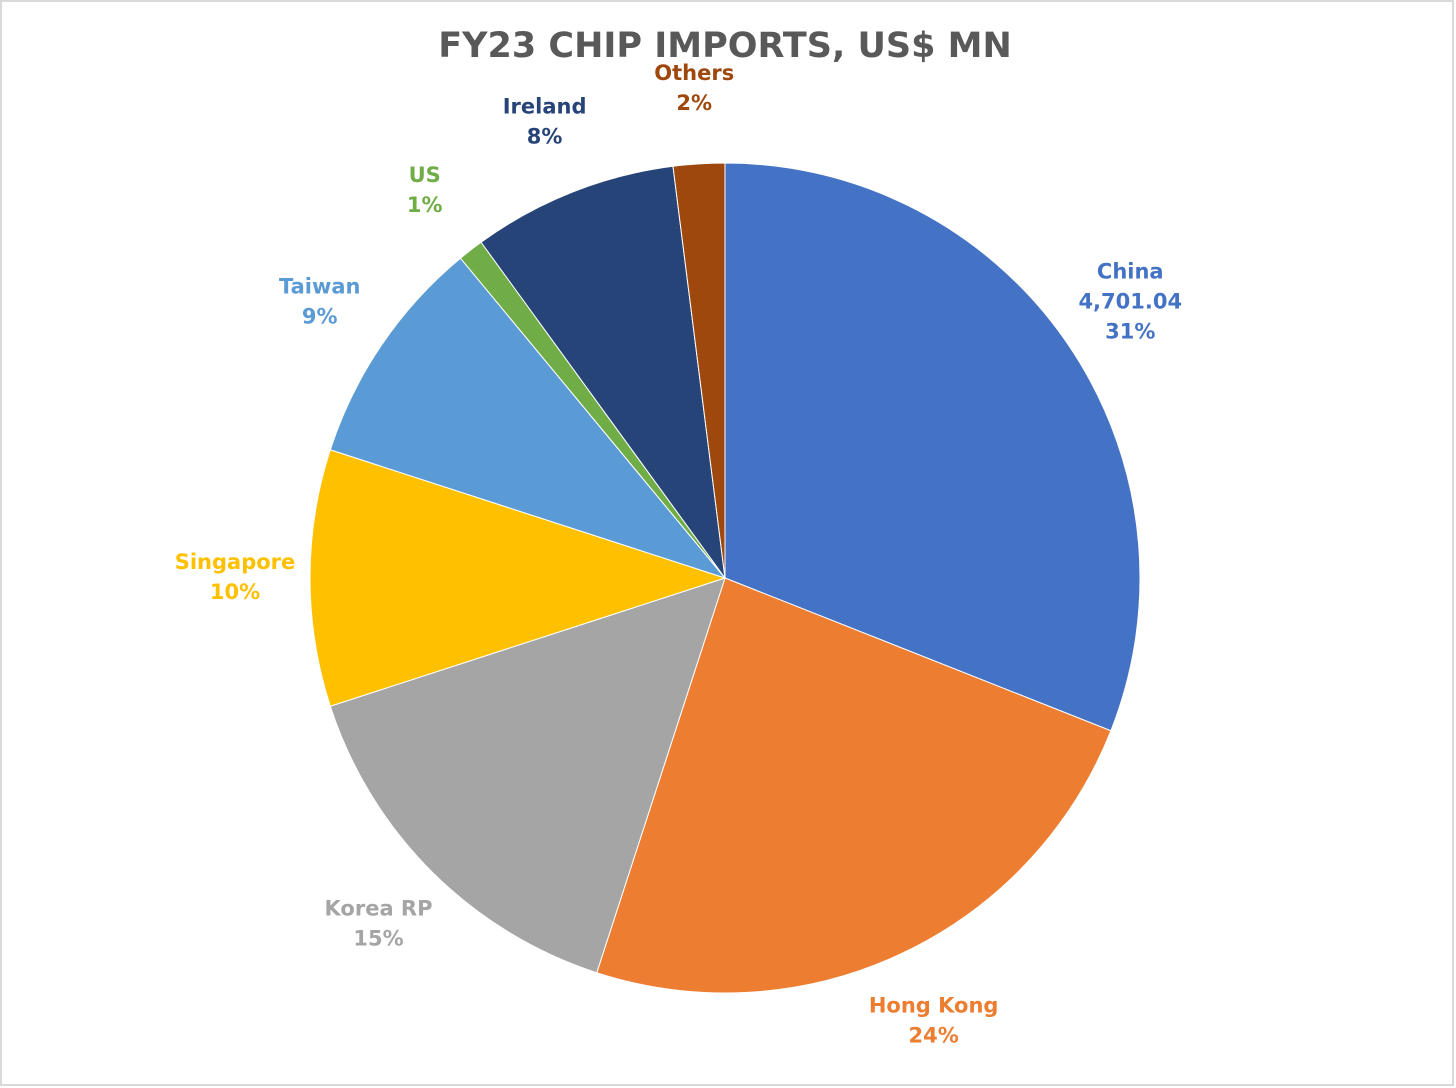  What do you see at coordinates (320, 287) in the screenshot?
I see `slice-label-name: Taiwan` at bounding box center [320, 287].